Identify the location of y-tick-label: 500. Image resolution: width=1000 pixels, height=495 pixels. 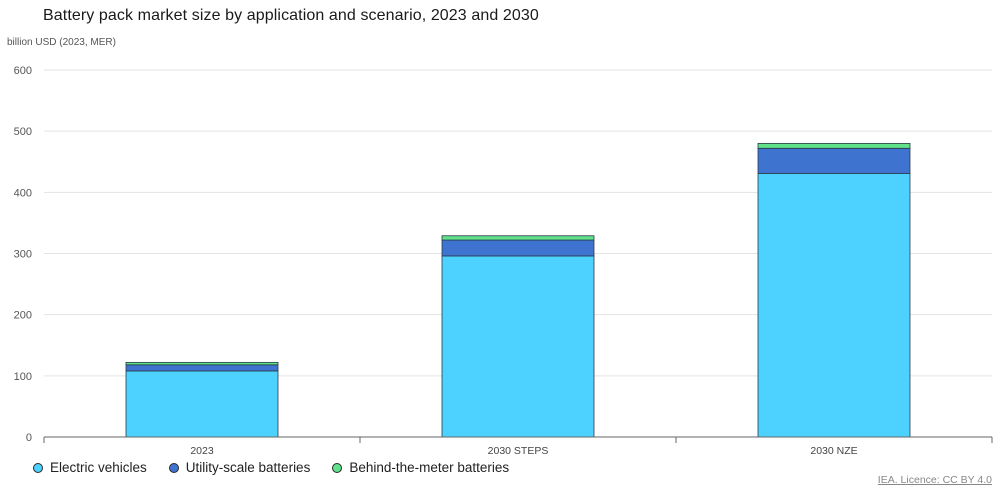
(23, 132).